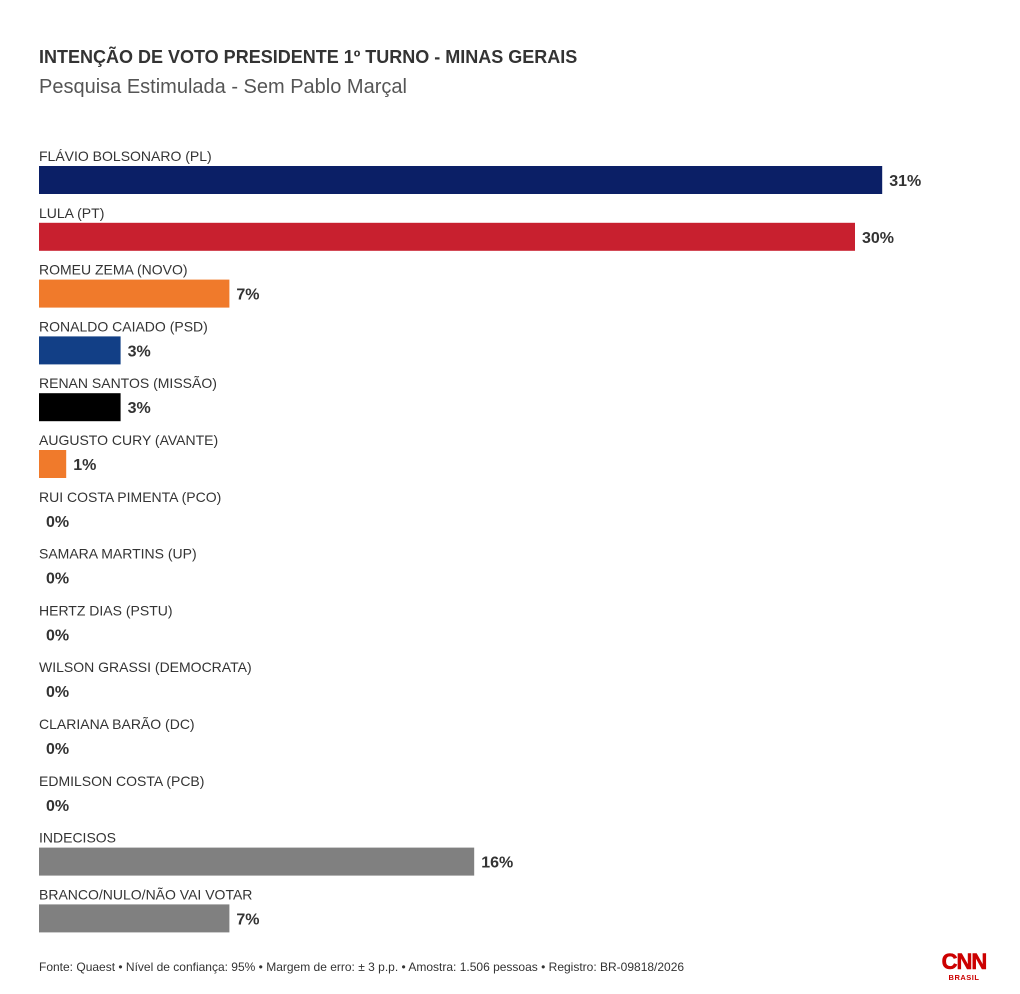  I want to click on category-label: HERTZ DIAS (PSTU), so click(106, 610).